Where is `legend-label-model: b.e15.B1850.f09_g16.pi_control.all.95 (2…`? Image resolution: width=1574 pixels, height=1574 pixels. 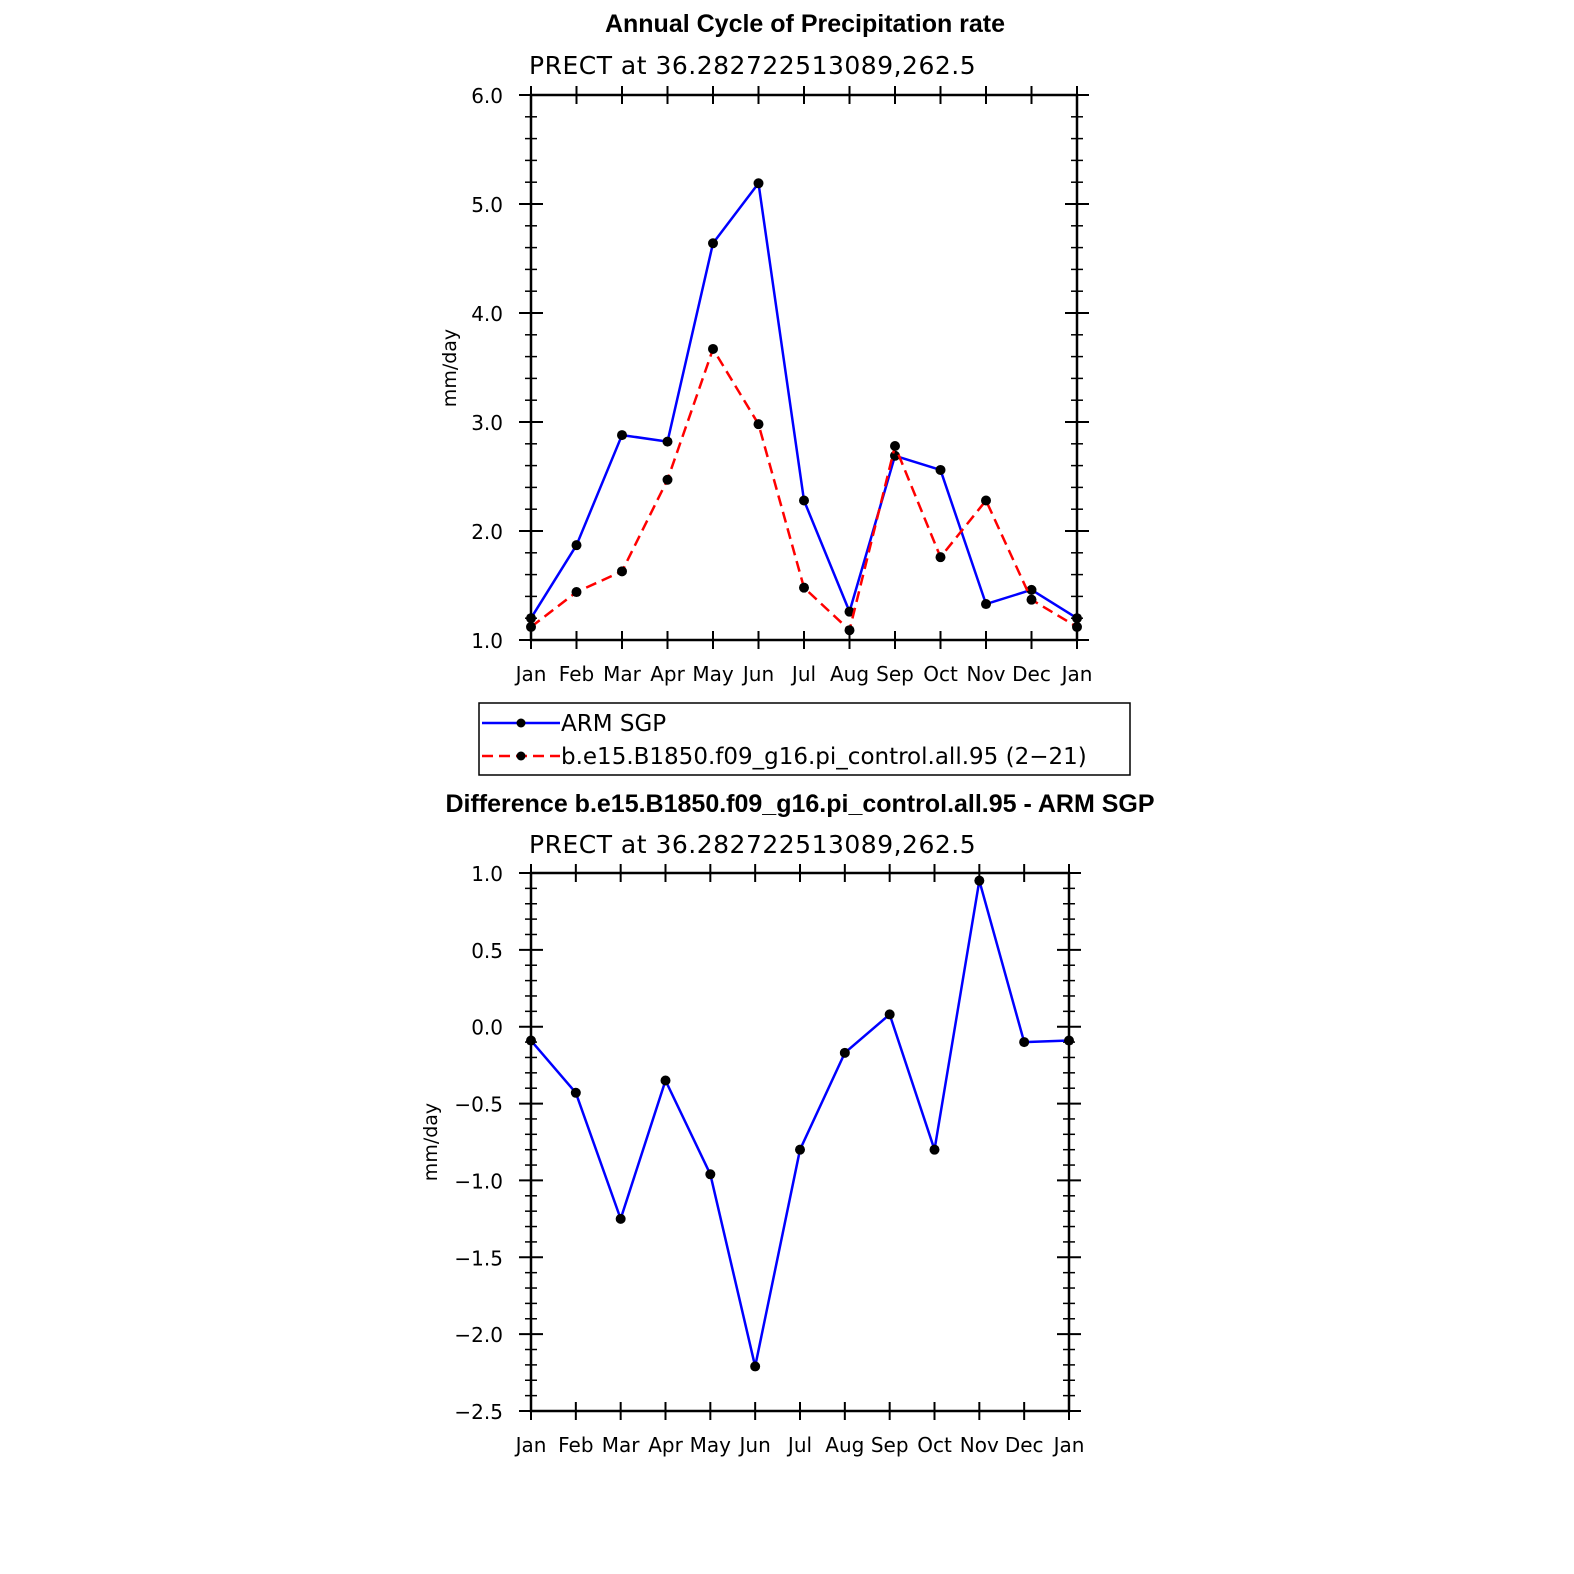
legend-label-model: b.e15.B1850.f09_g16.pi_control.all.95 (2… is located at coordinates (824, 757).